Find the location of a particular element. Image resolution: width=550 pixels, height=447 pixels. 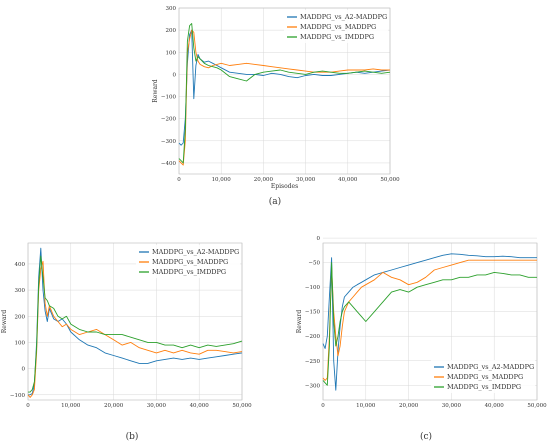

y-tick-label: −400 is located at coordinates (169, 164).